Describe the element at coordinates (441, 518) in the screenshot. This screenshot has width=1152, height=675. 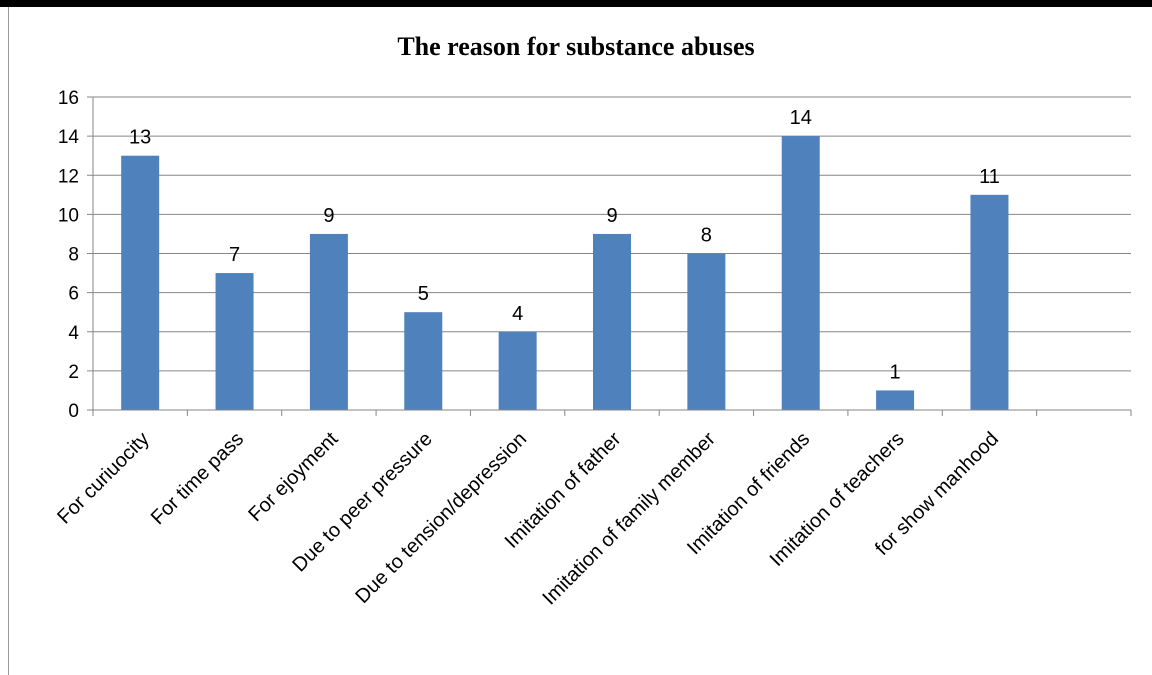
I see `x-tick-label: Due to tension/depression` at that location.